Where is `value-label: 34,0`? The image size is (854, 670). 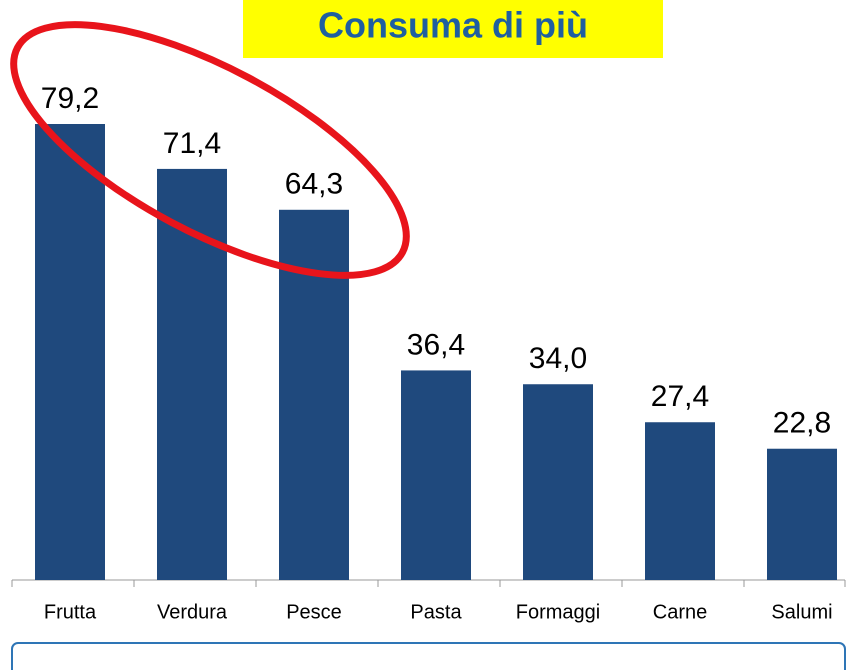
value-label: 34,0 is located at coordinates (558, 358).